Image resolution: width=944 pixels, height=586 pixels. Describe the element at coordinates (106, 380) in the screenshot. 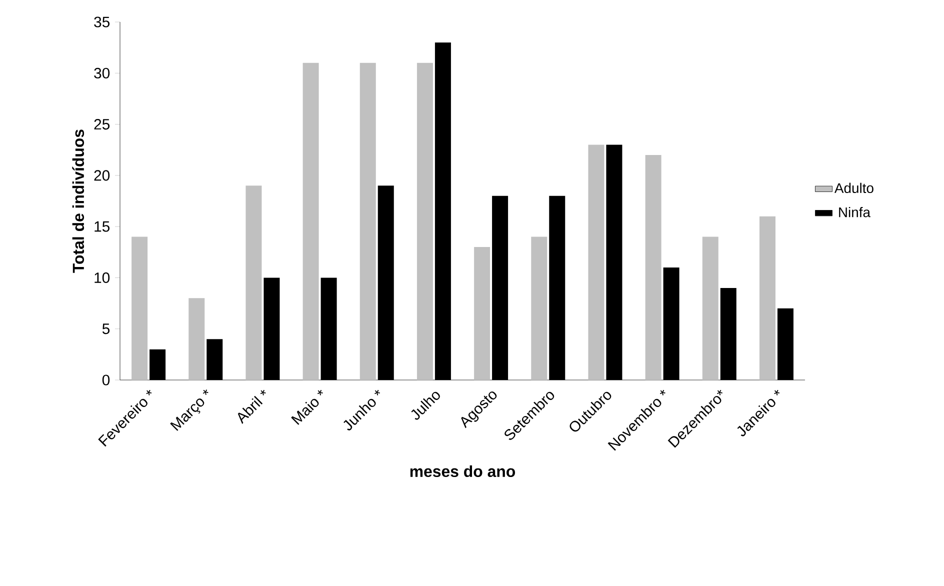

I see `y-tick-label: 0` at that location.